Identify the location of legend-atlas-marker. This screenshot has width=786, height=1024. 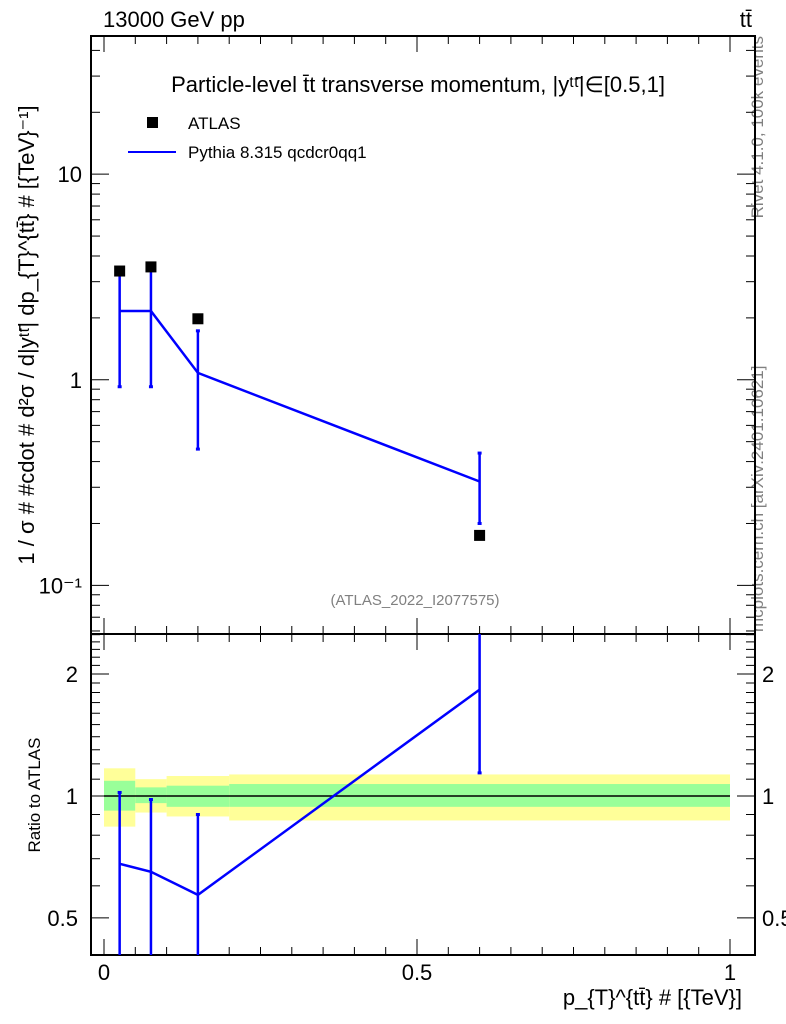
(152, 122).